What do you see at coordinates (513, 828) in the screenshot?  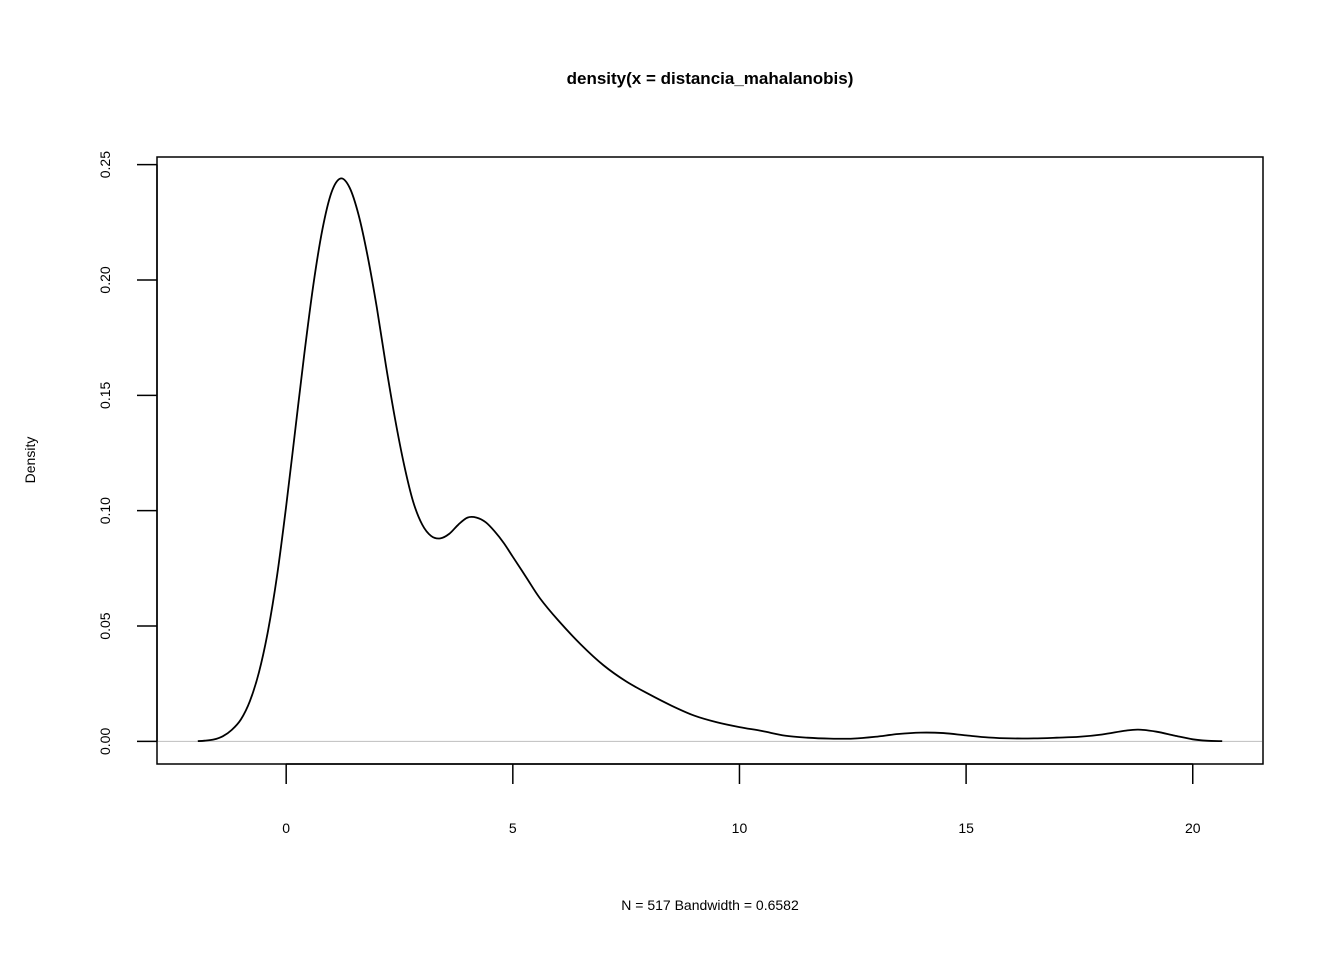 I see `x-tick-label: 5` at bounding box center [513, 828].